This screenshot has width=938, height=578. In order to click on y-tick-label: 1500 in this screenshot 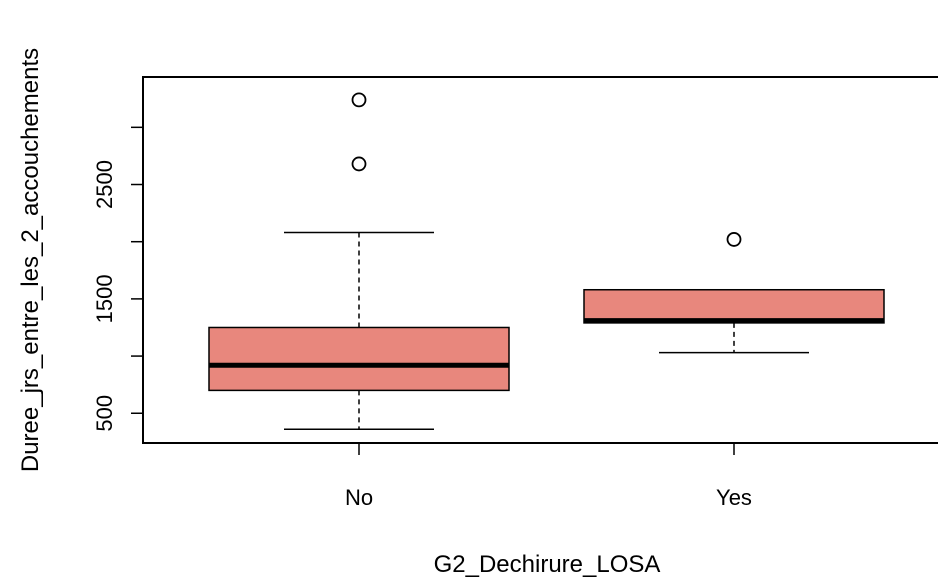, I will do `click(104, 298)`.